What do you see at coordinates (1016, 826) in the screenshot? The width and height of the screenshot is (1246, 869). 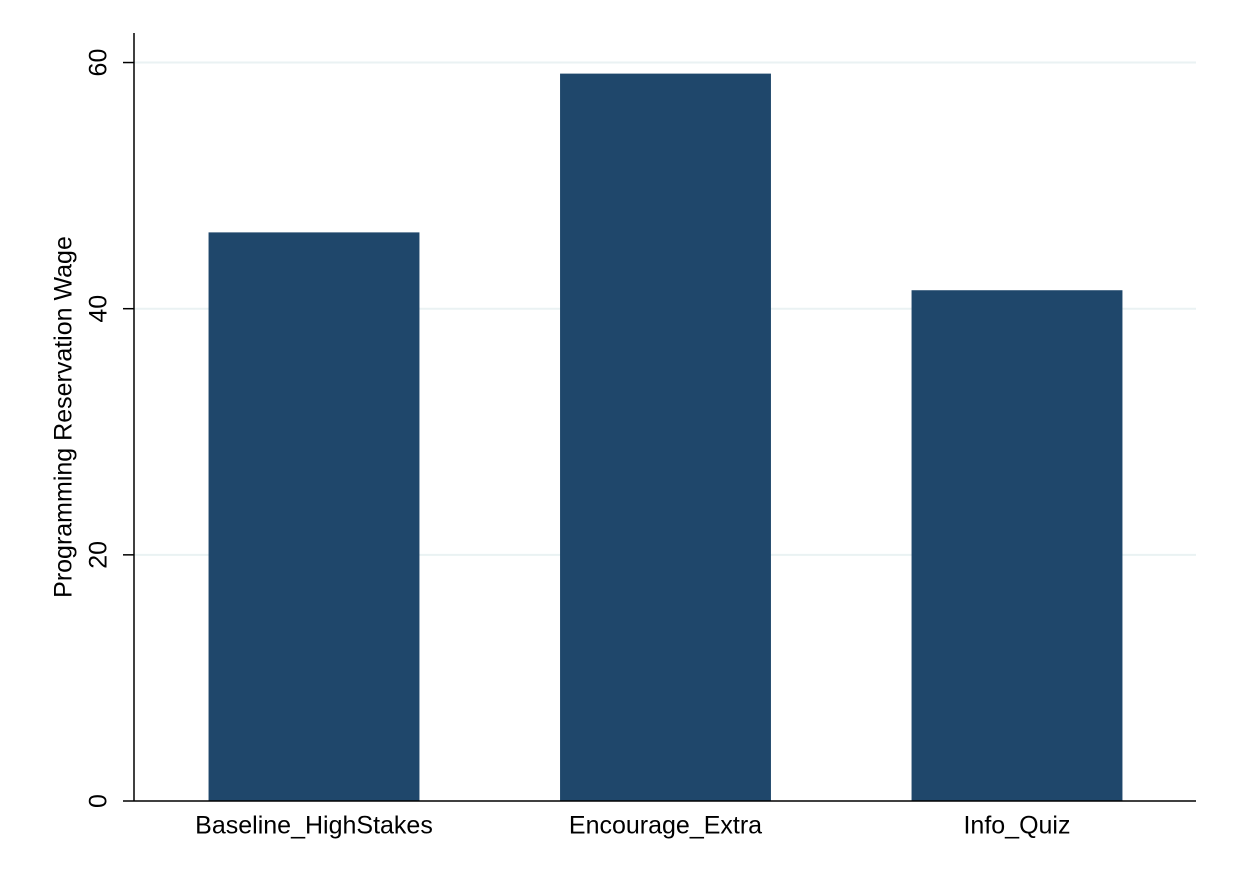 I see `x-tick-label: Info_Quiz` at bounding box center [1016, 826].